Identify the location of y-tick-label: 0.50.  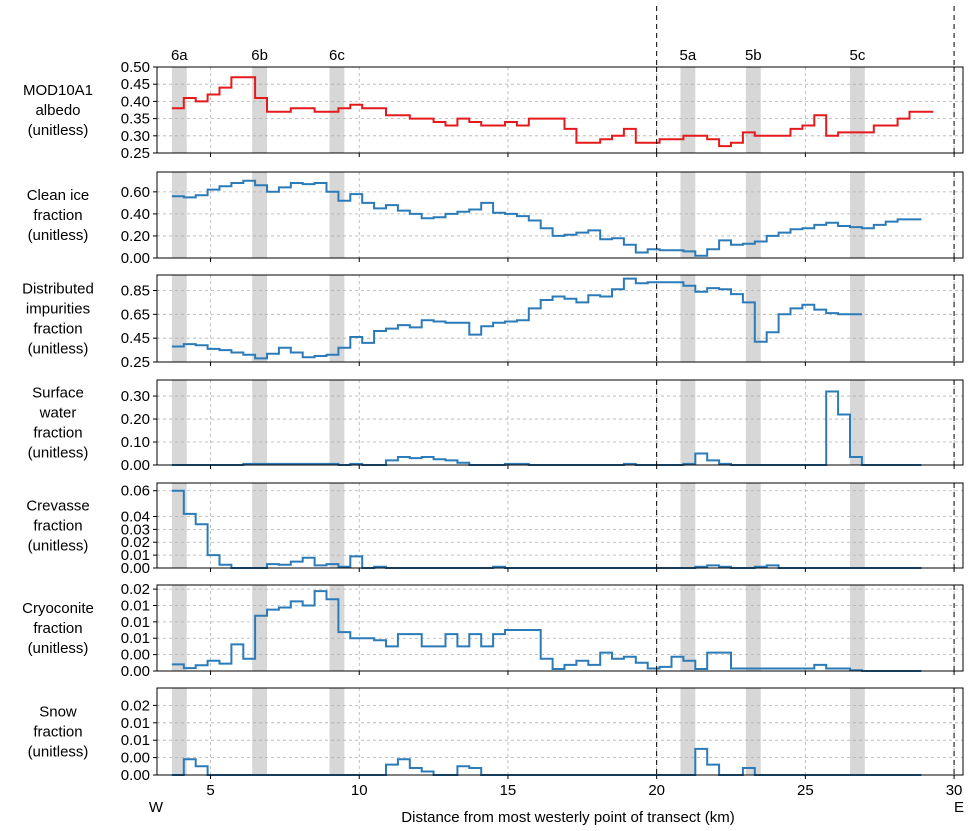
(135, 67).